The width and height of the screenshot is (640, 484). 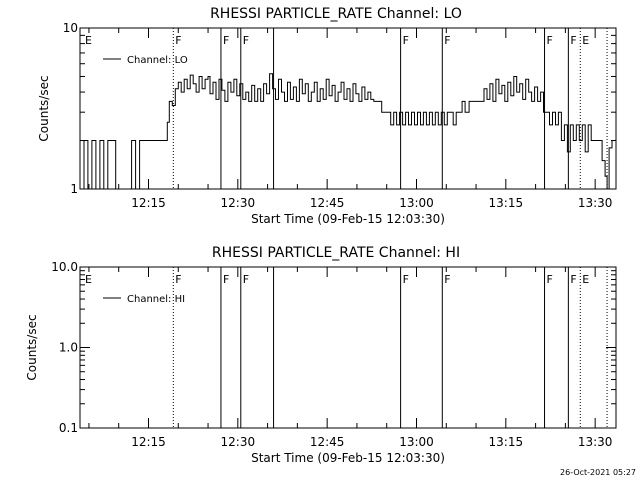 I want to click on y-tick-label: 1.0, so click(x=68, y=348).